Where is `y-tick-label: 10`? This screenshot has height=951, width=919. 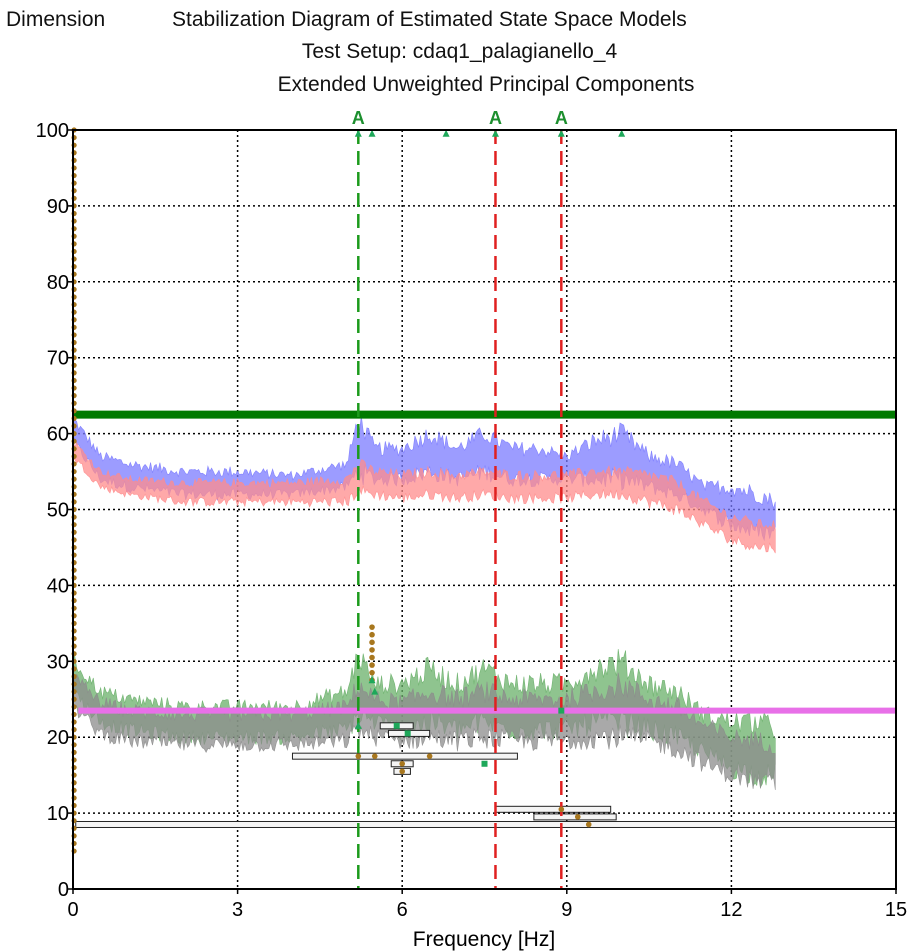
y-tick-label: 10 is located at coordinates (58, 814).